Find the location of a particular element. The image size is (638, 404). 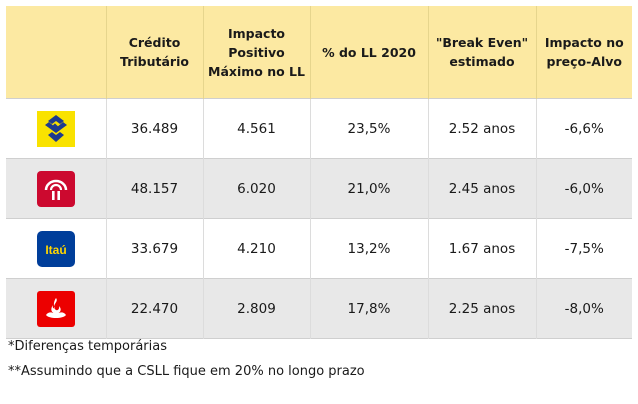

header-logo-cell is located at coordinates (56, 52).